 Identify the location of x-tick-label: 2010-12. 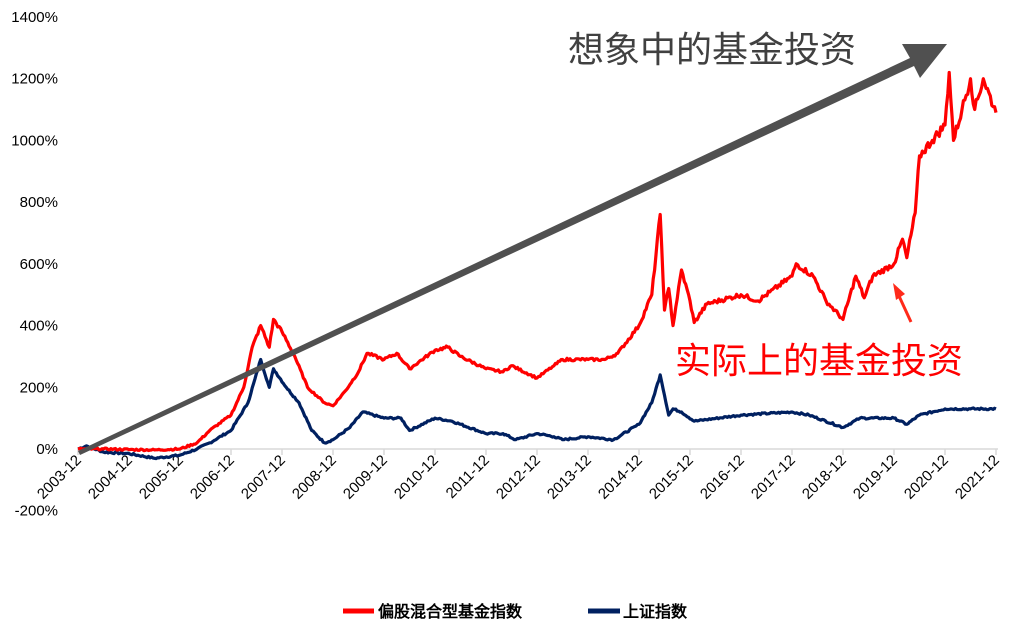
(416, 477).